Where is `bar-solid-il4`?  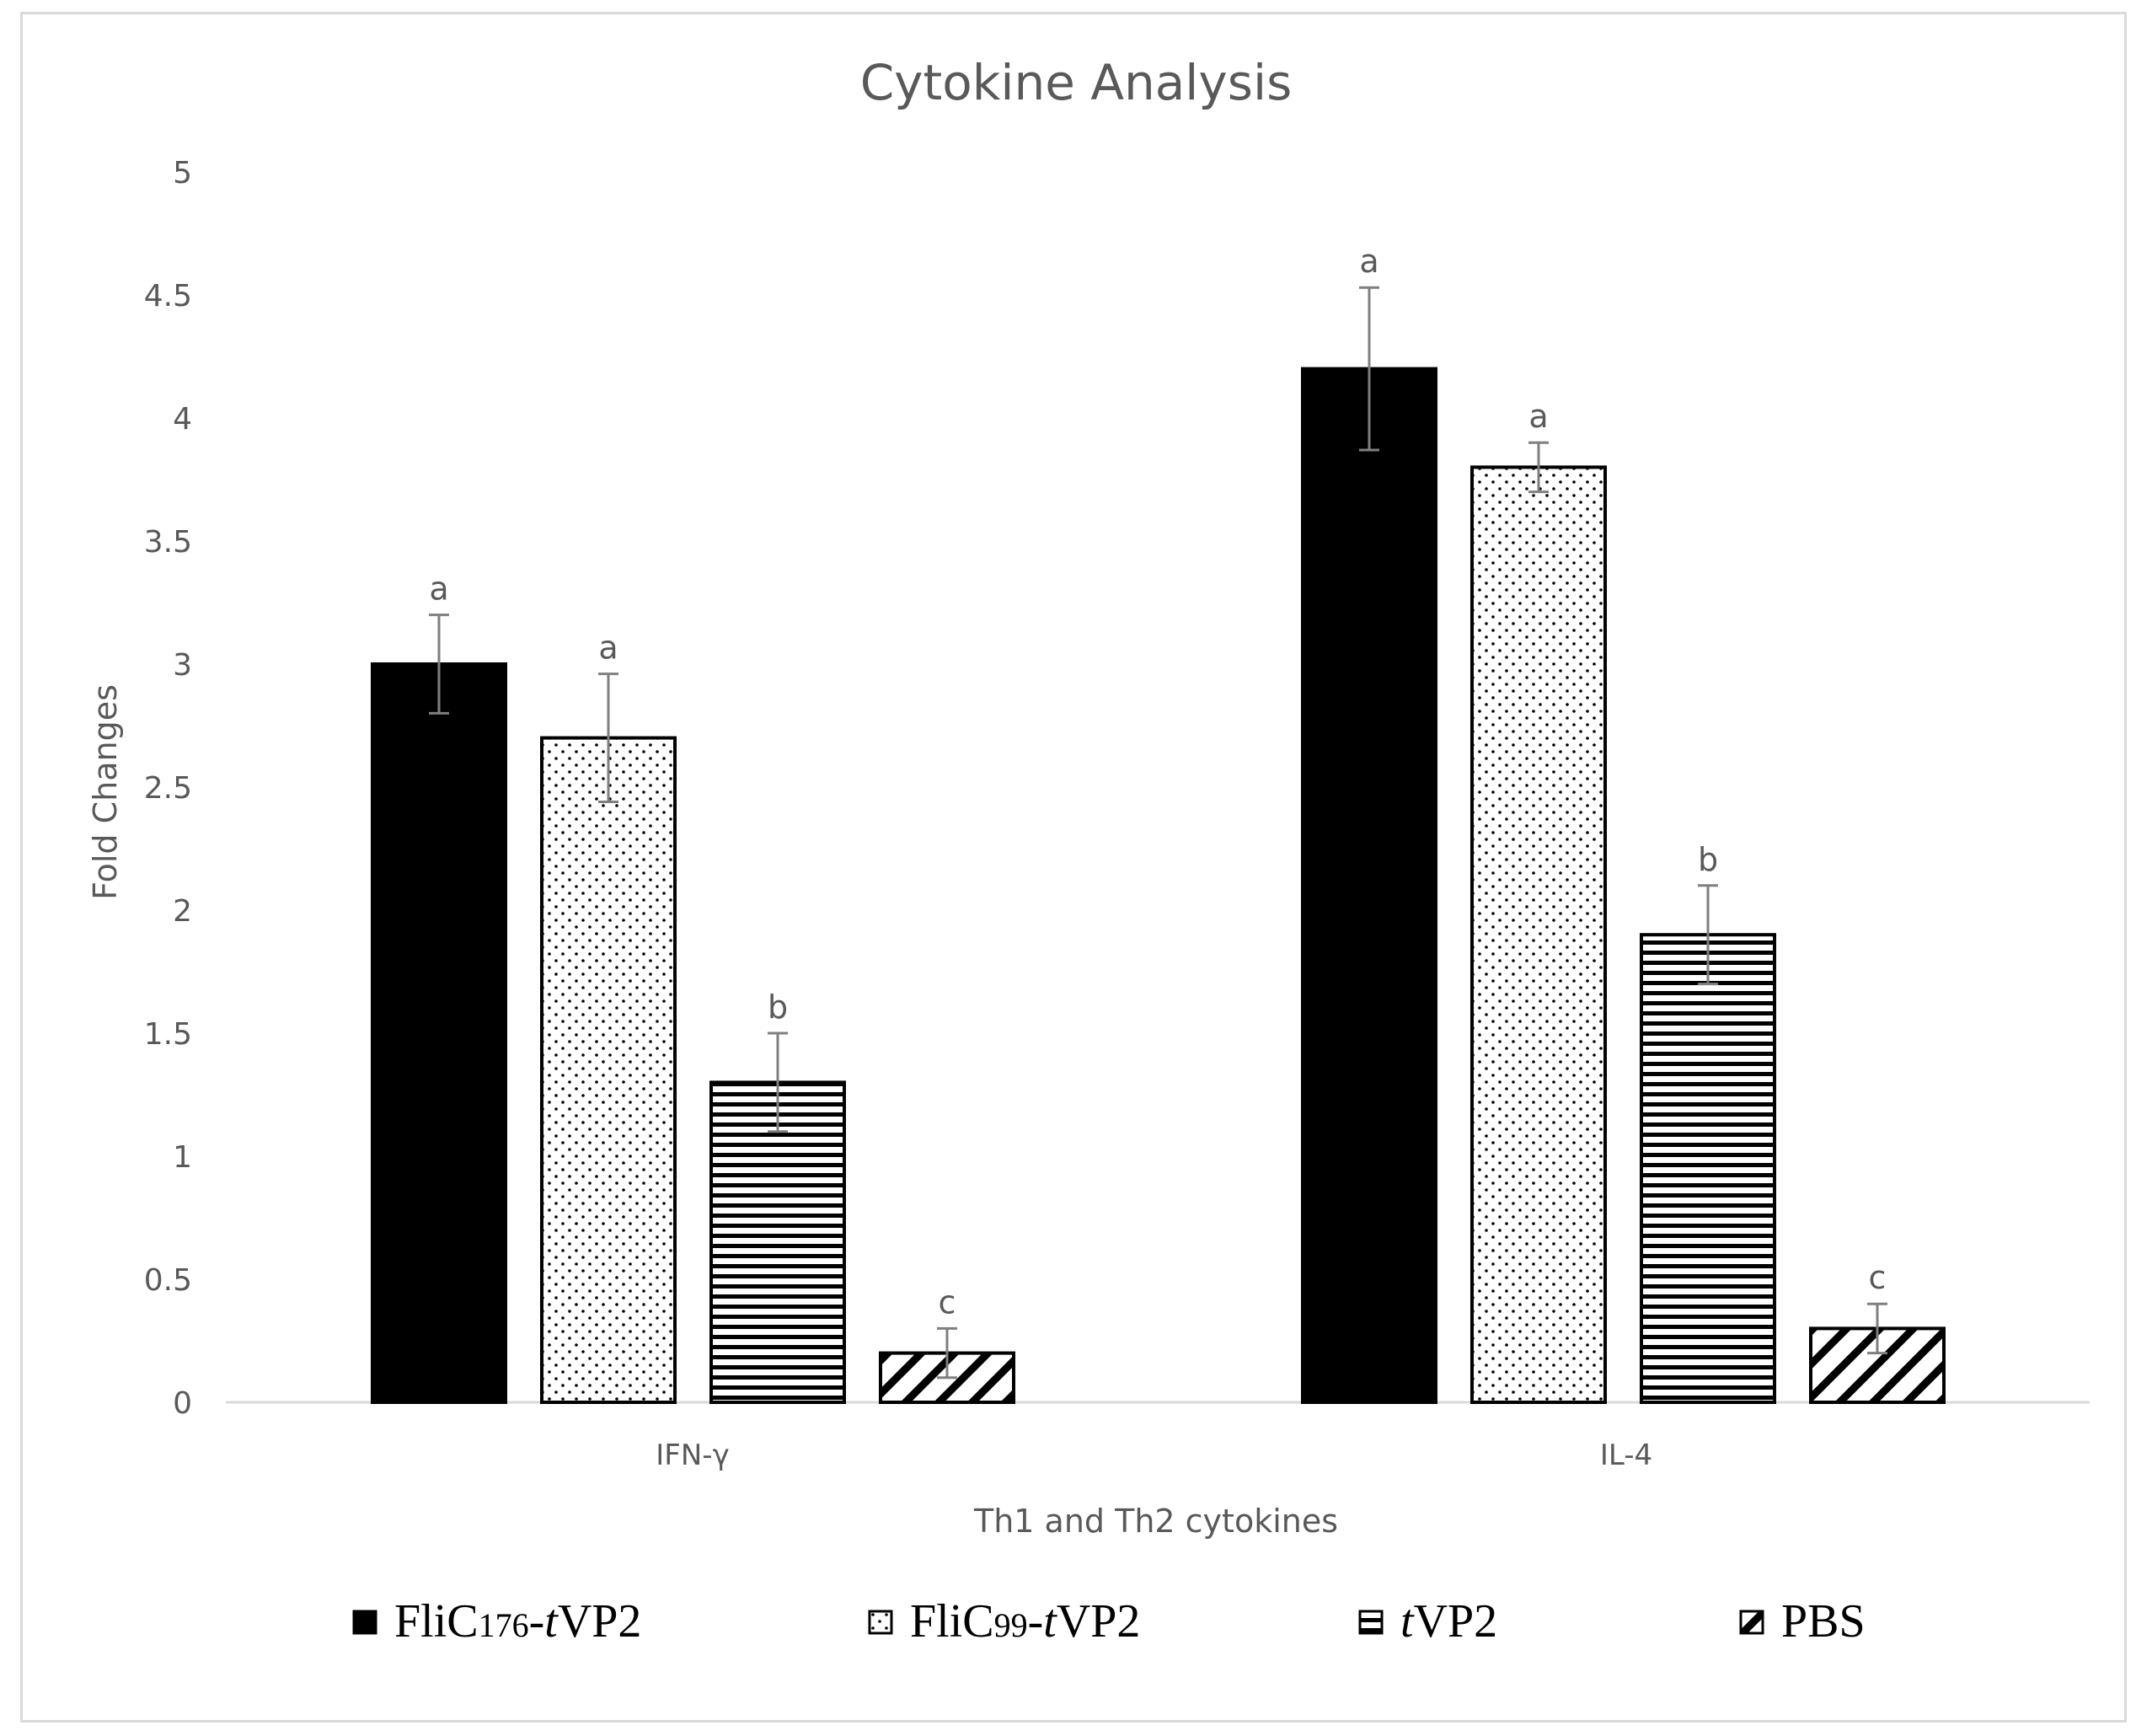
bar-solid-il4 is located at coordinates (1369, 886).